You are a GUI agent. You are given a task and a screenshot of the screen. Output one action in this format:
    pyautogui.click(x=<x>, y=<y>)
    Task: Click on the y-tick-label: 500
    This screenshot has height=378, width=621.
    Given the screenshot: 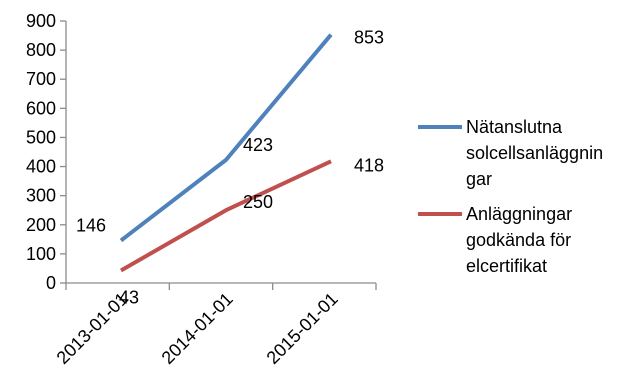 What is the action you would take?
    pyautogui.click(x=41, y=137)
    